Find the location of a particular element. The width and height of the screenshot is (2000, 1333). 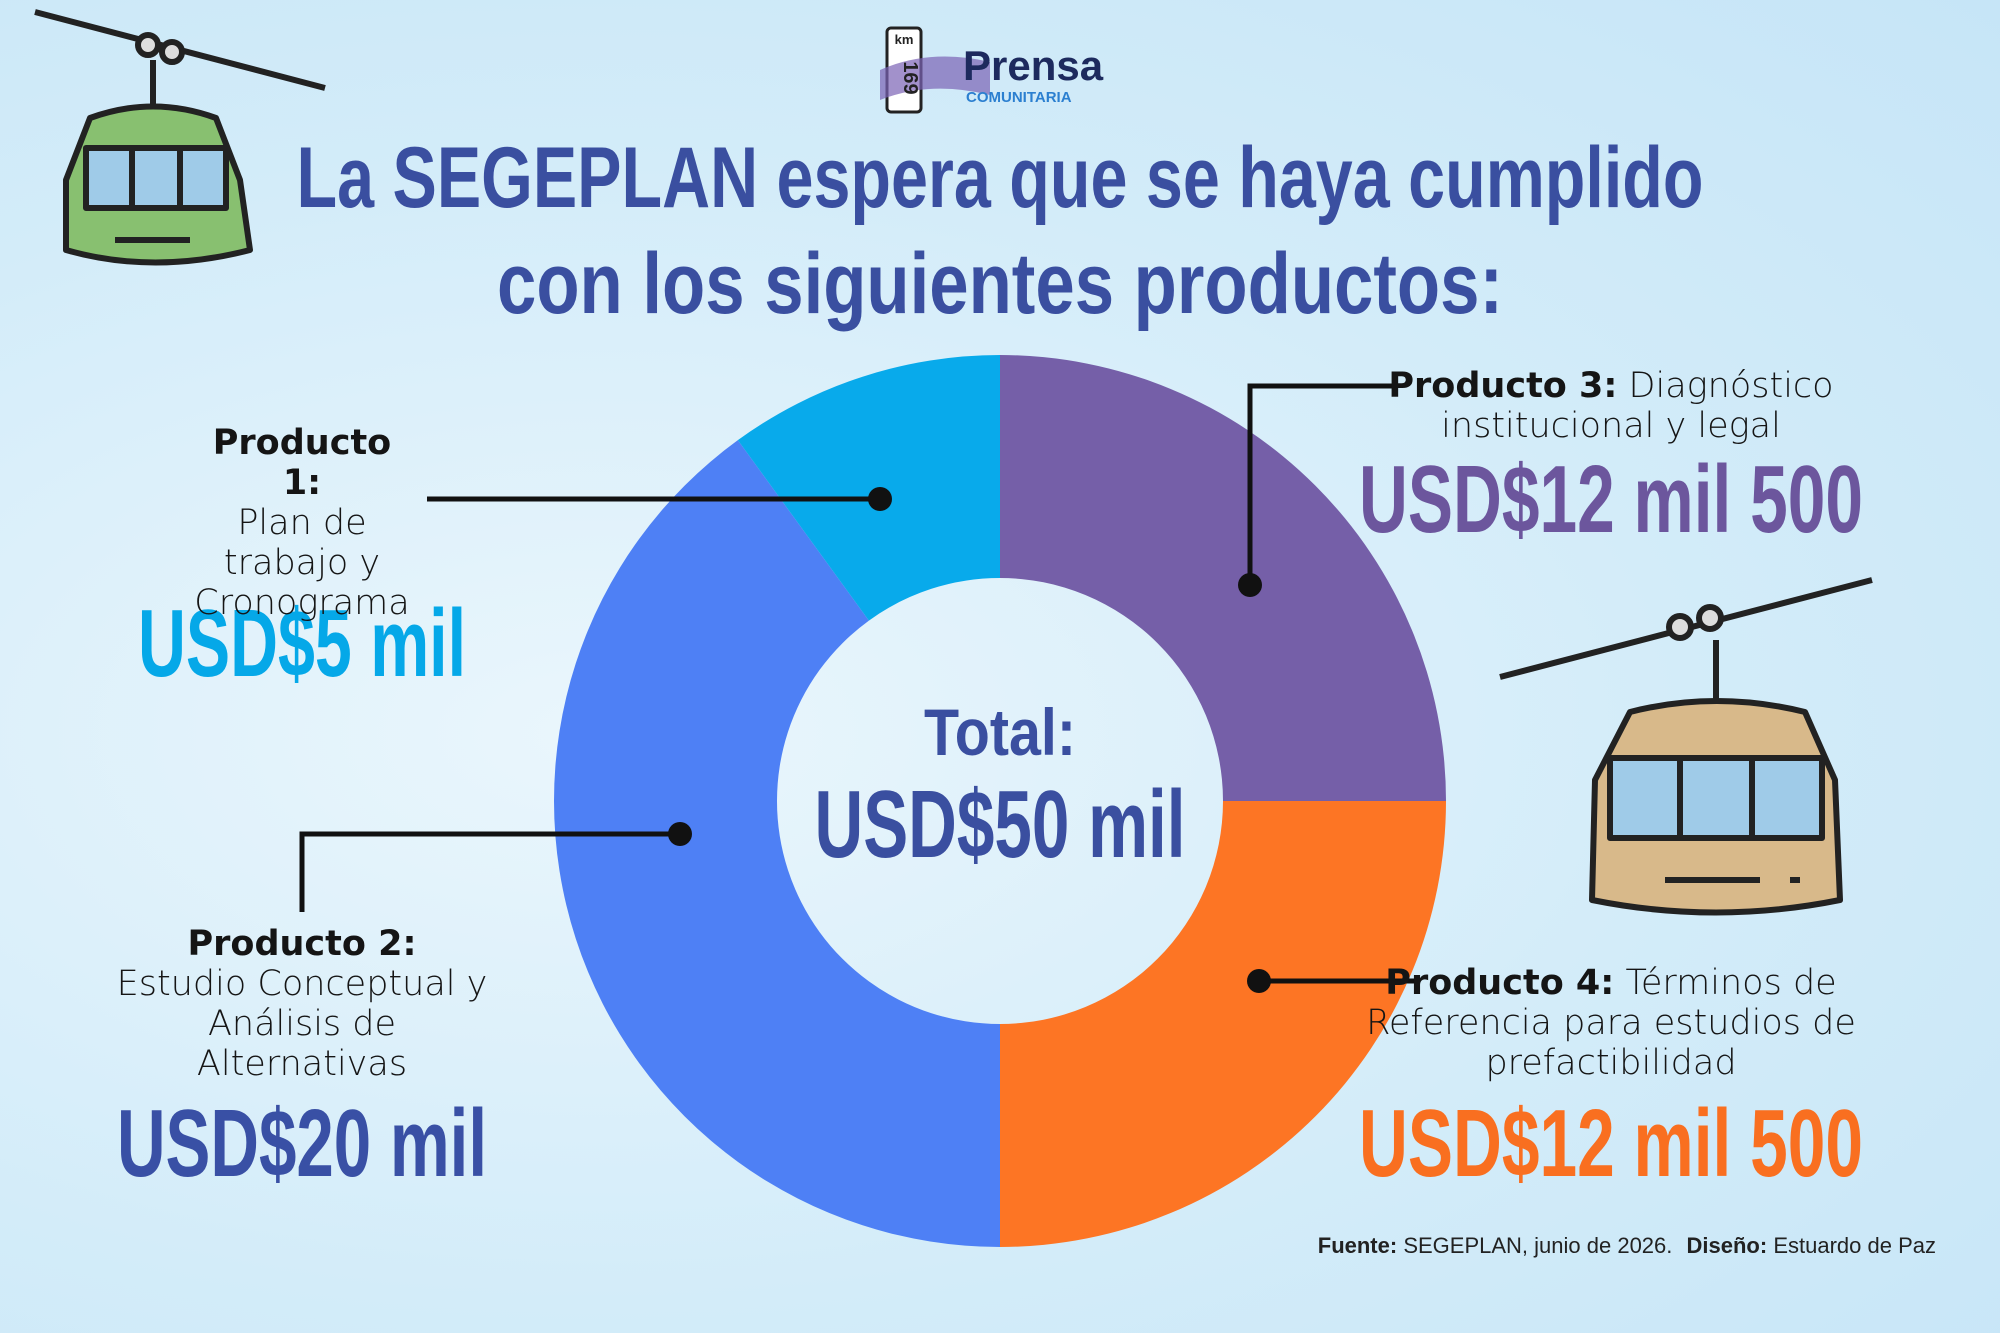

category-name: Producto 4: is located at coordinates (1500, 983).